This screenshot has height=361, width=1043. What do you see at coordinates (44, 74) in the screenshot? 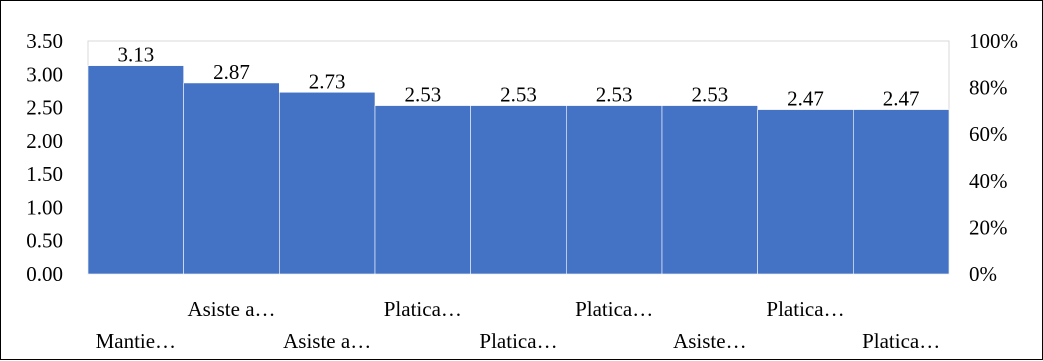
I see `y-tick-label: 3.00` at bounding box center [44, 74].